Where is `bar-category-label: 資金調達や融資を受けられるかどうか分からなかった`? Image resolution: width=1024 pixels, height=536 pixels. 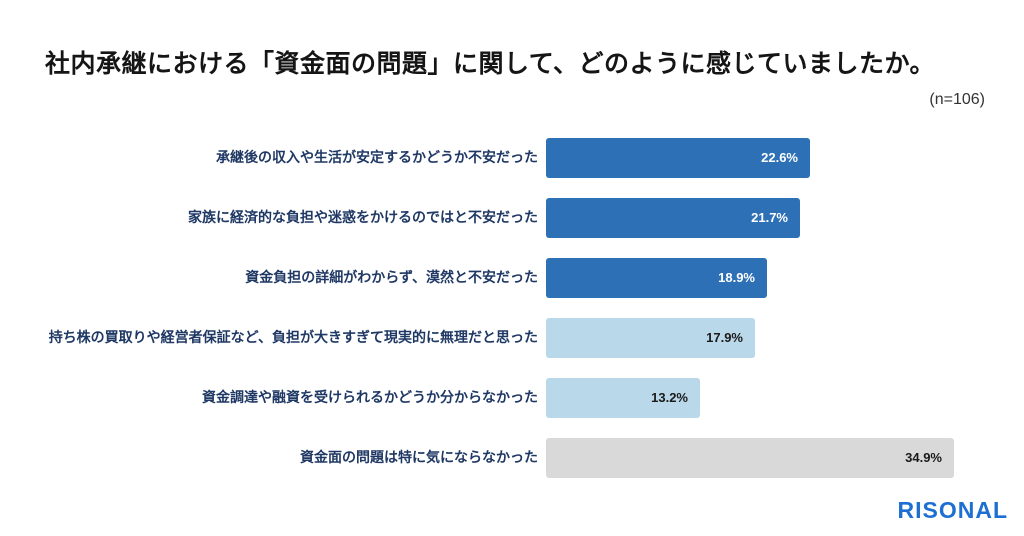
bar-category-label: 資金調達や融資を受けられるかどうか分からなかった is located at coordinates (370, 397).